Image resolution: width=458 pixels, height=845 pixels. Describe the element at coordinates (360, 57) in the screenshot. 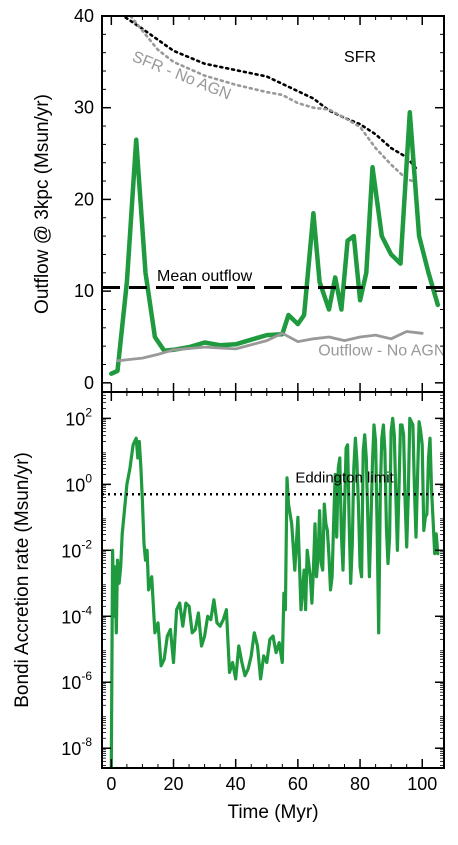

I see `annotation-sfr: SFR` at that location.